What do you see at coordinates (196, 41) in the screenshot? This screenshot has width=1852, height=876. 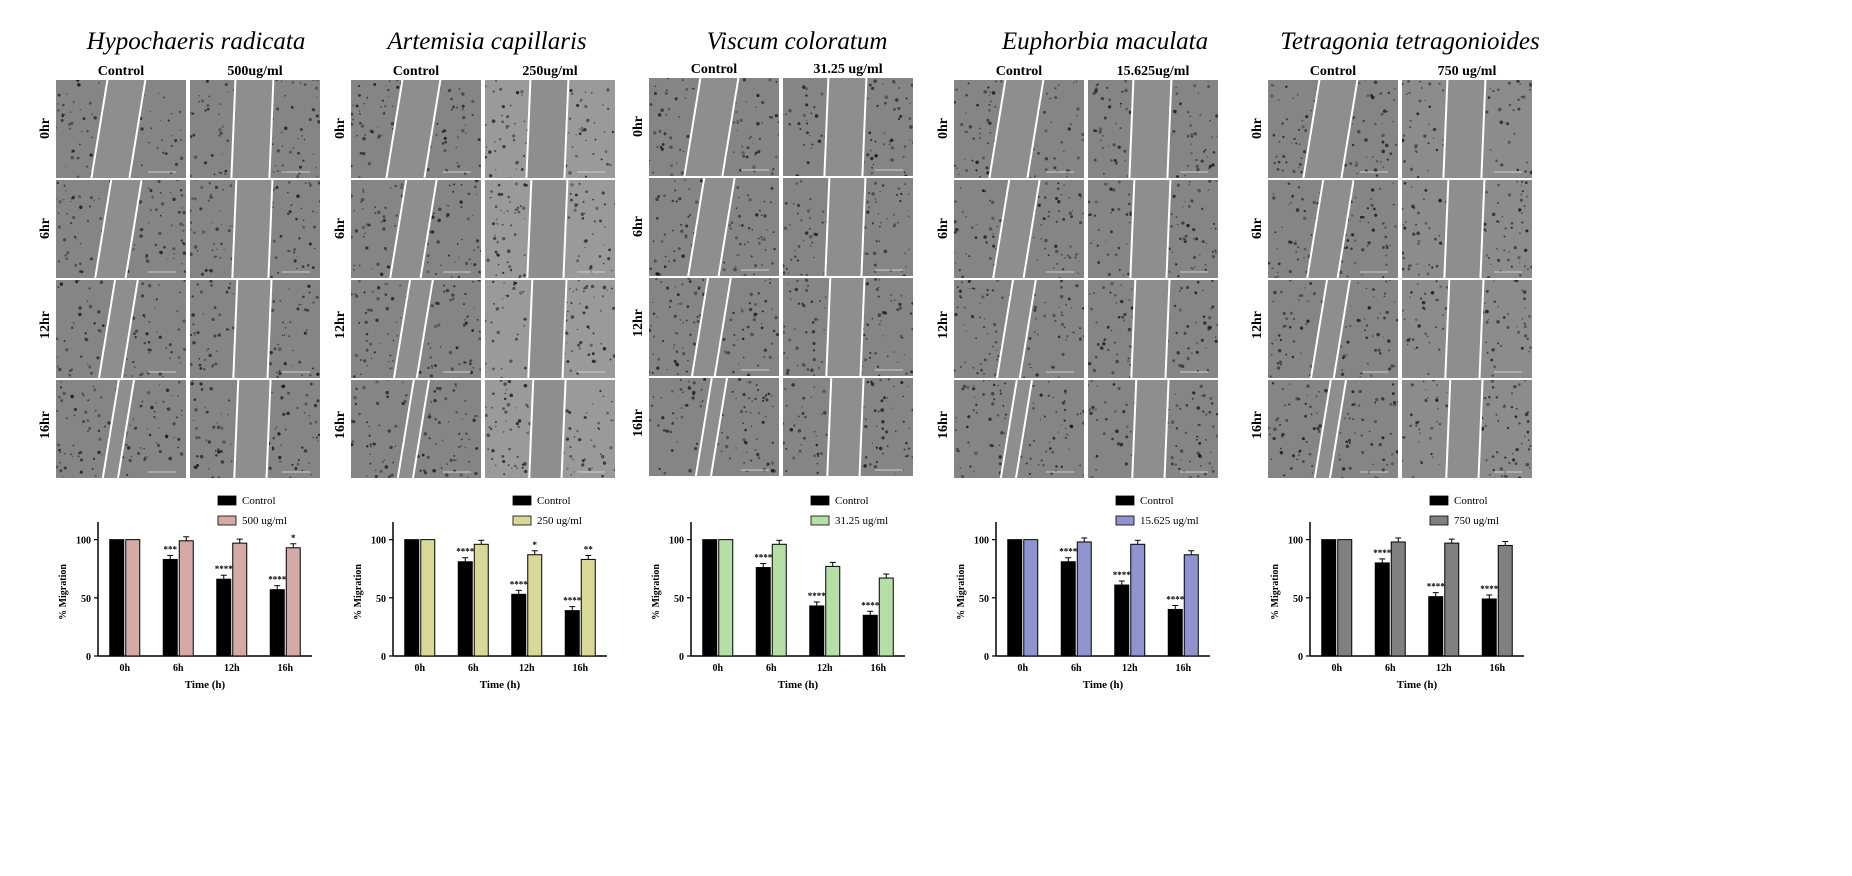 I see `species-title: Hypochaeris radicata` at bounding box center [196, 41].